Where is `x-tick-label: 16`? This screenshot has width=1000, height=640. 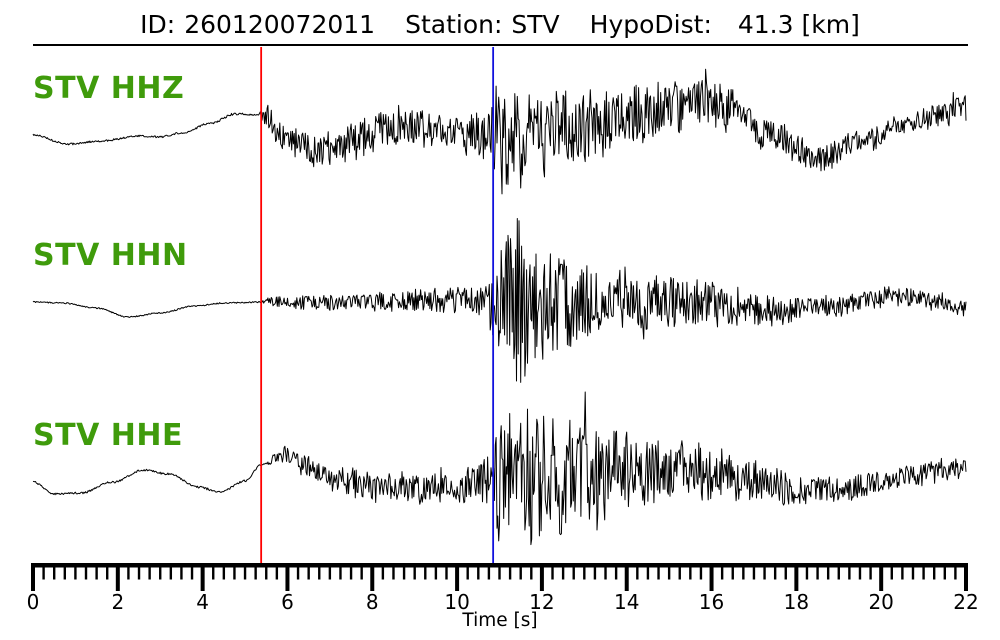
x-tick-label: 16 is located at coordinates (711, 602).